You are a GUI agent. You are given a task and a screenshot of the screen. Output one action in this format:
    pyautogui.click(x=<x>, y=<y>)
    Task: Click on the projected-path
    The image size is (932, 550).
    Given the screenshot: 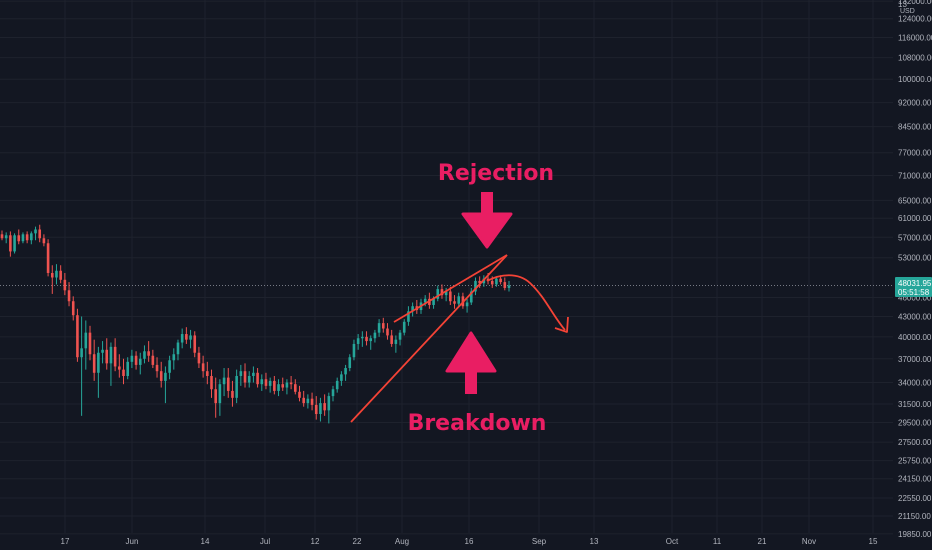 What is the action you would take?
    pyautogui.click(x=526, y=302)
    